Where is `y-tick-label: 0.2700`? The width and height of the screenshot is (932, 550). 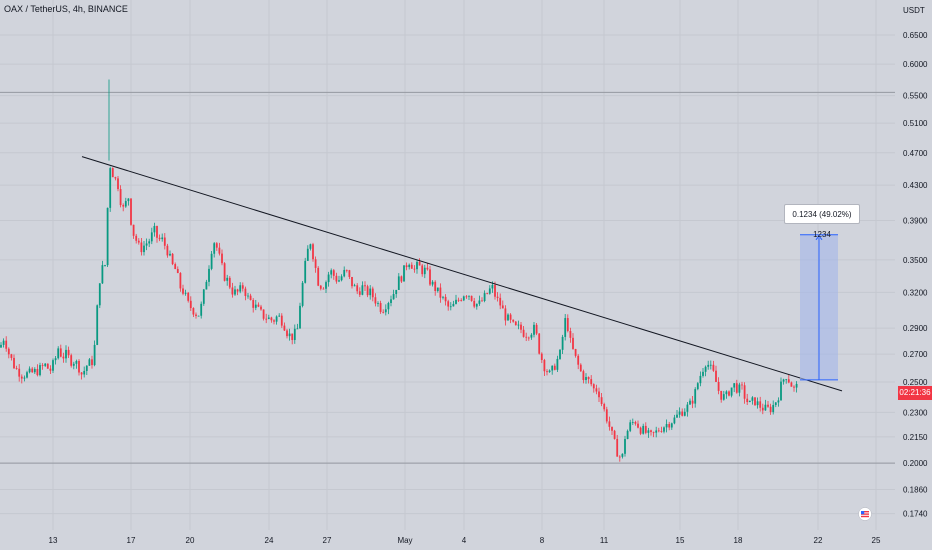
y-tick-label: 0.2700 is located at coordinates (915, 354).